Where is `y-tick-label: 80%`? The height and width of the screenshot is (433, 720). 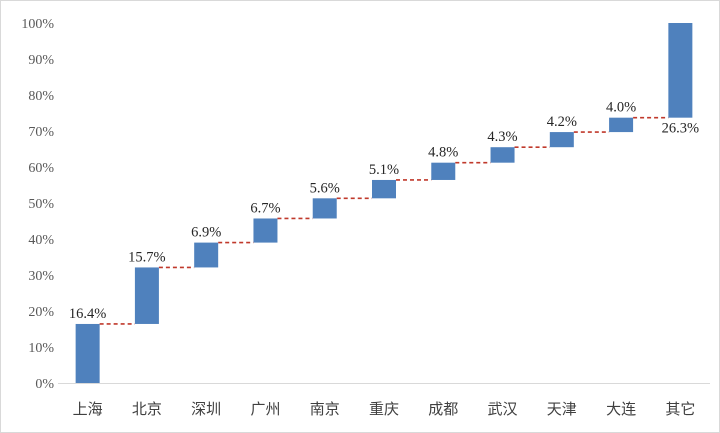 y-tick-label: 80% is located at coordinates (41, 96).